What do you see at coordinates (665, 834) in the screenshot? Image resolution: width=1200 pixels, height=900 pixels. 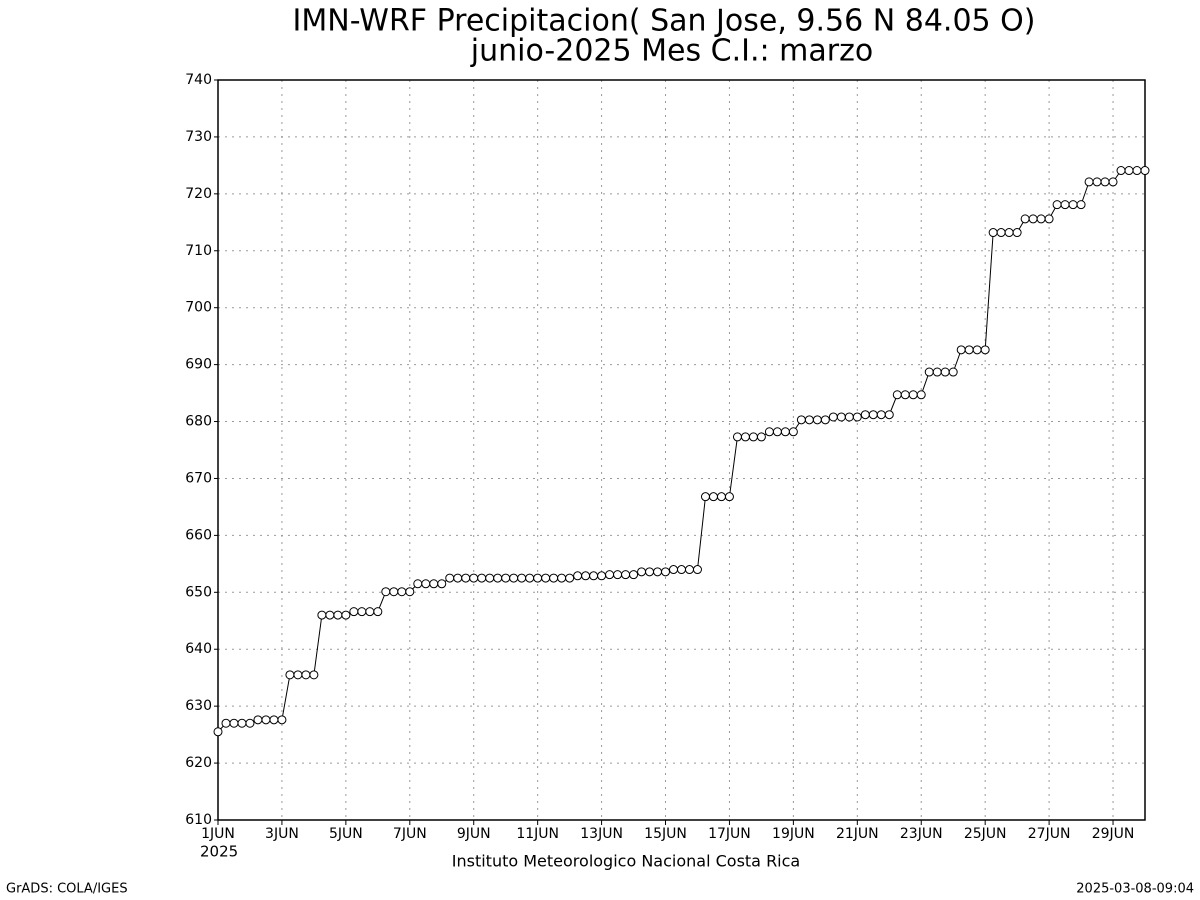 I see `x-tick-label: 15JUN` at bounding box center [665, 834].